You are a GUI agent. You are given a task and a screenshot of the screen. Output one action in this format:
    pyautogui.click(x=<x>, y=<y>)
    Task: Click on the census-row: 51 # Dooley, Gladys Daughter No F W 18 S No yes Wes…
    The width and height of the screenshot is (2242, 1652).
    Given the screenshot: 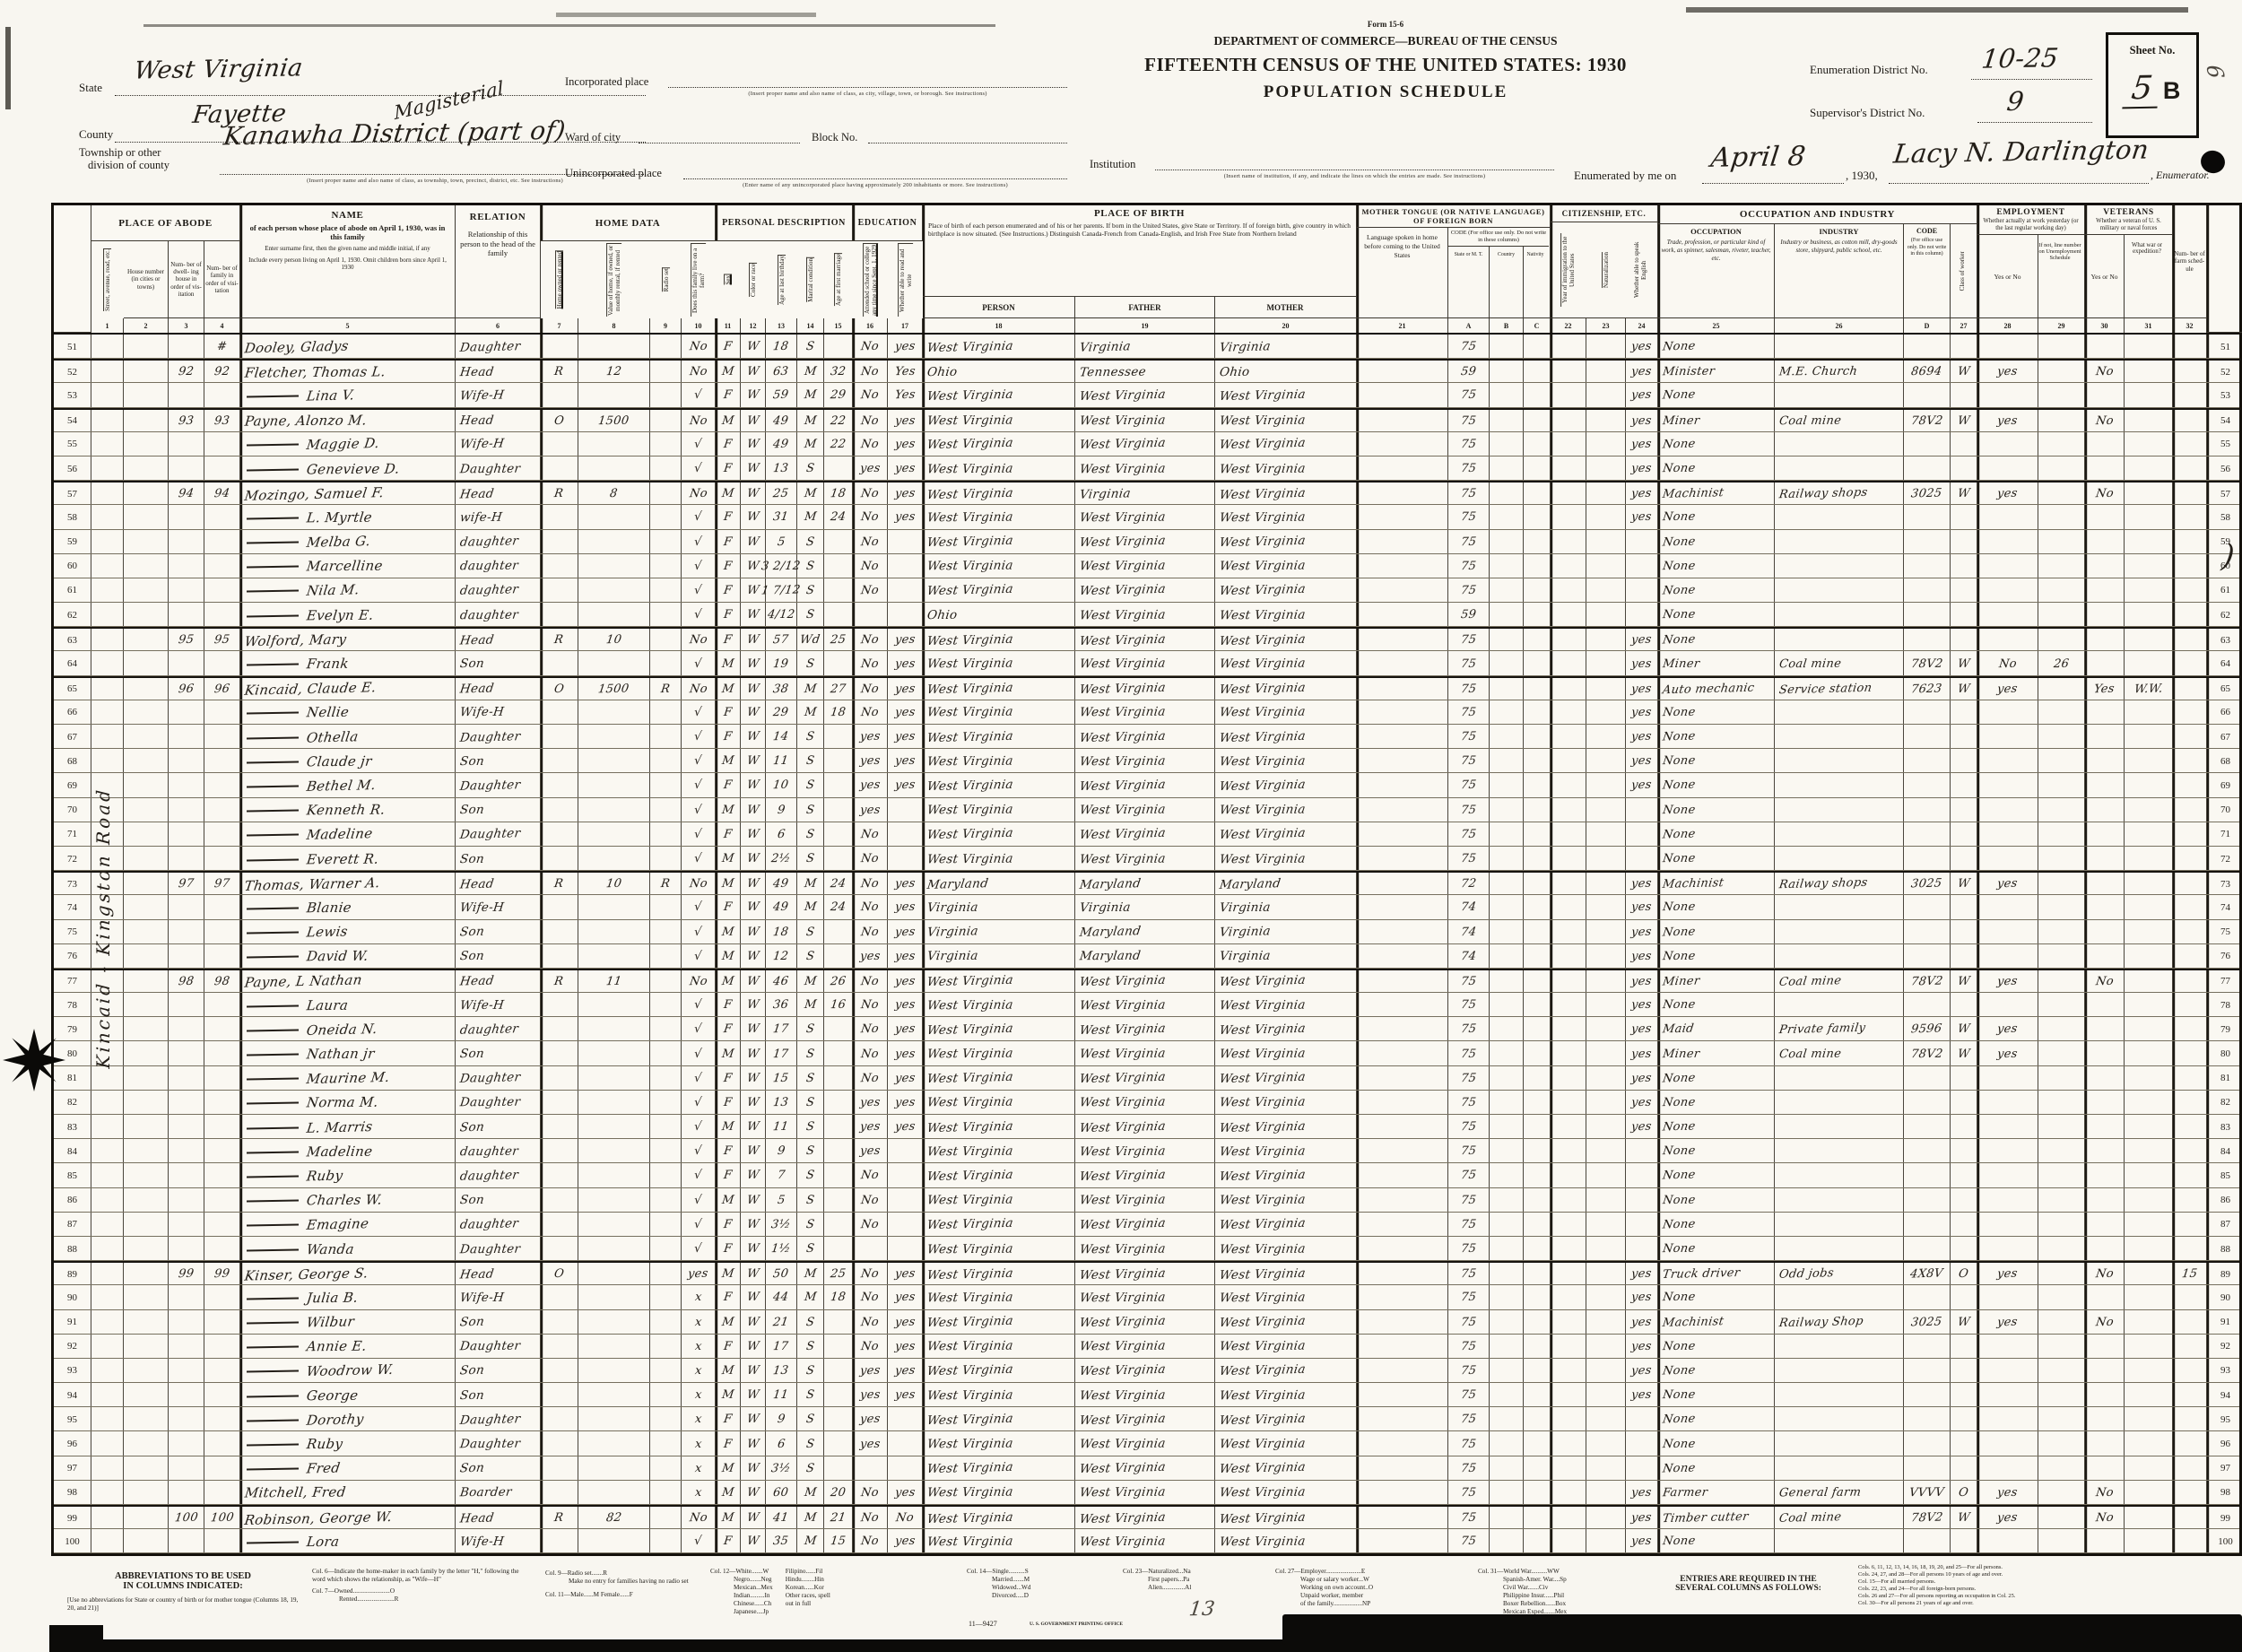 What is the action you would take?
    pyautogui.click(x=1146, y=347)
    